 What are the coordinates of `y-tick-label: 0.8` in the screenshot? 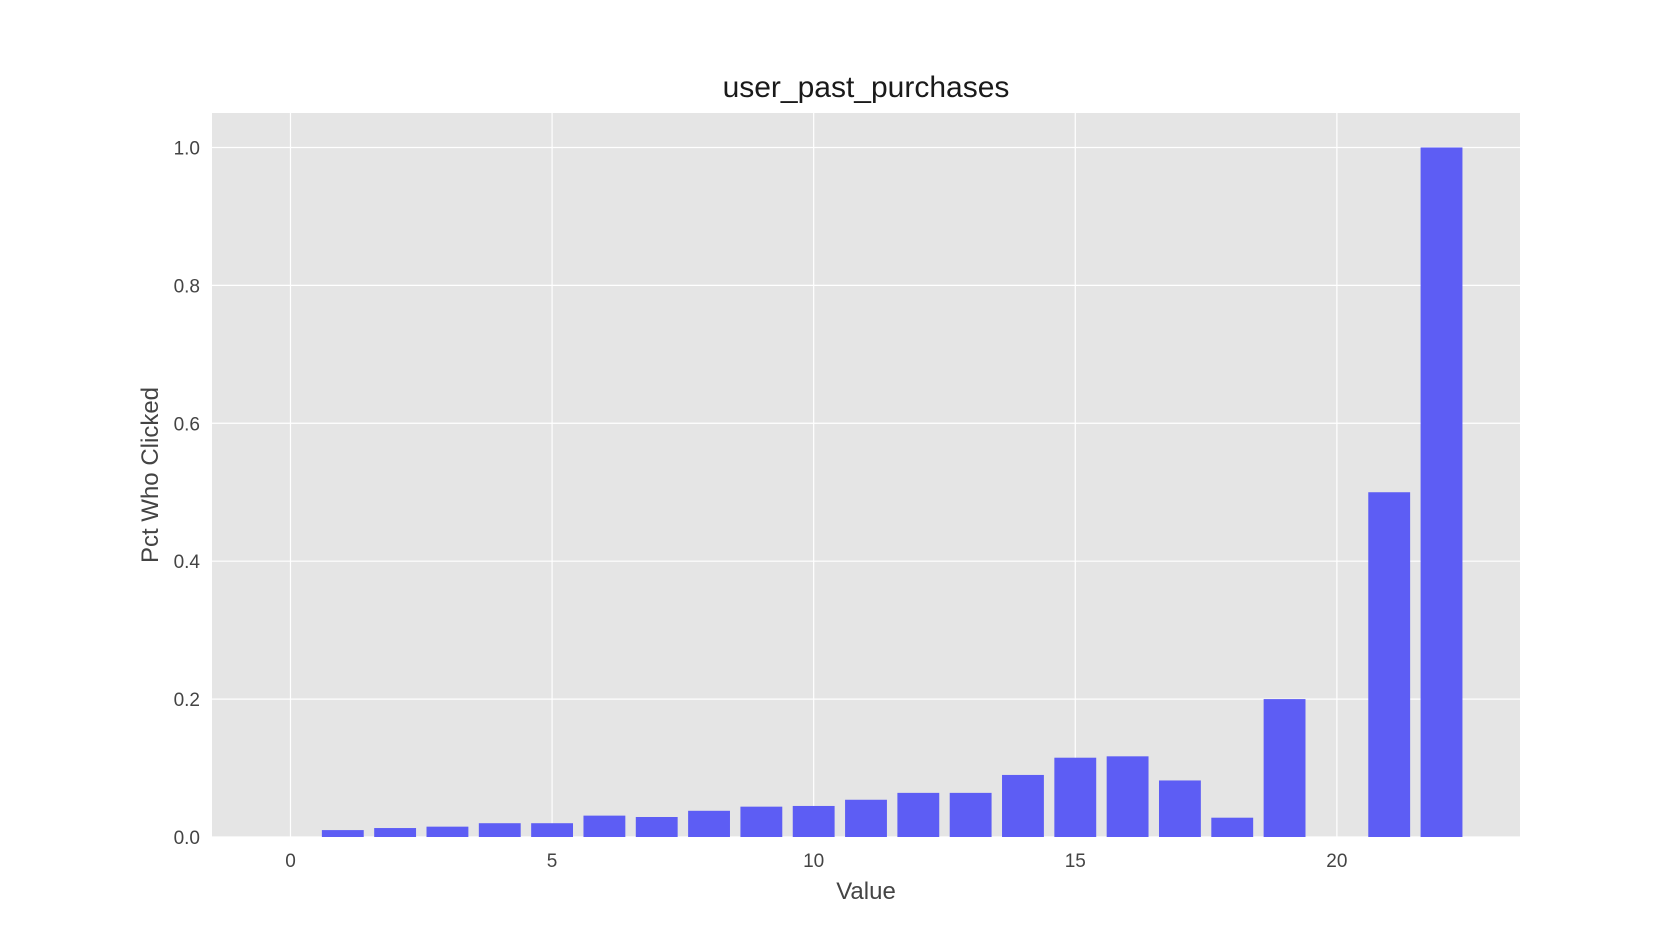 It's located at (187, 286).